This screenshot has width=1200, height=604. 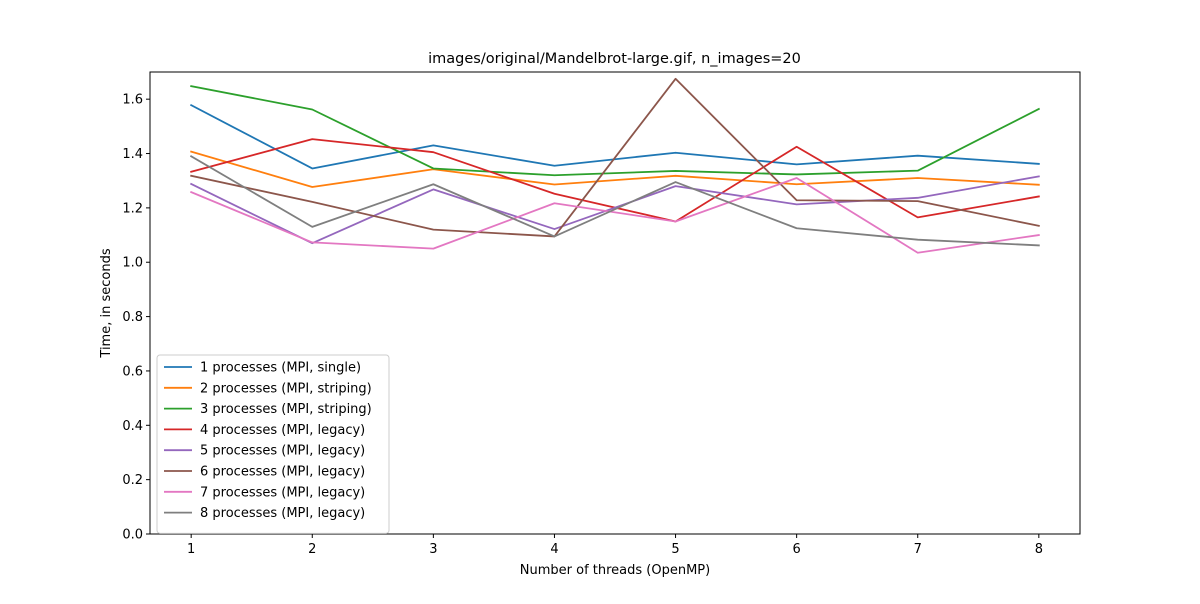 I want to click on legend-label: 2 processes (MPI, striping), so click(x=286, y=388).